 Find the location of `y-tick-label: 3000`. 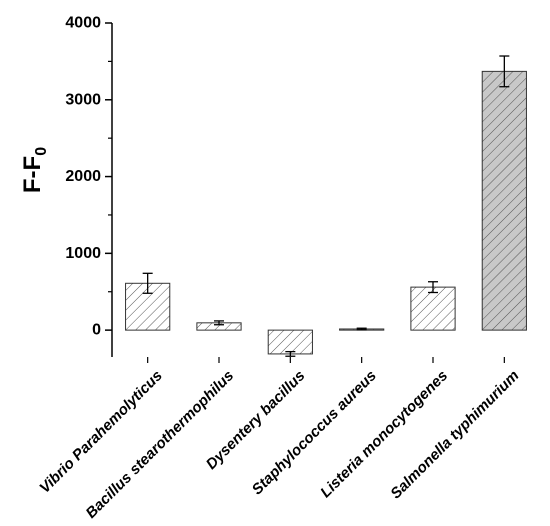

y-tick-label: 3000 is located at coordinates (83, 99).